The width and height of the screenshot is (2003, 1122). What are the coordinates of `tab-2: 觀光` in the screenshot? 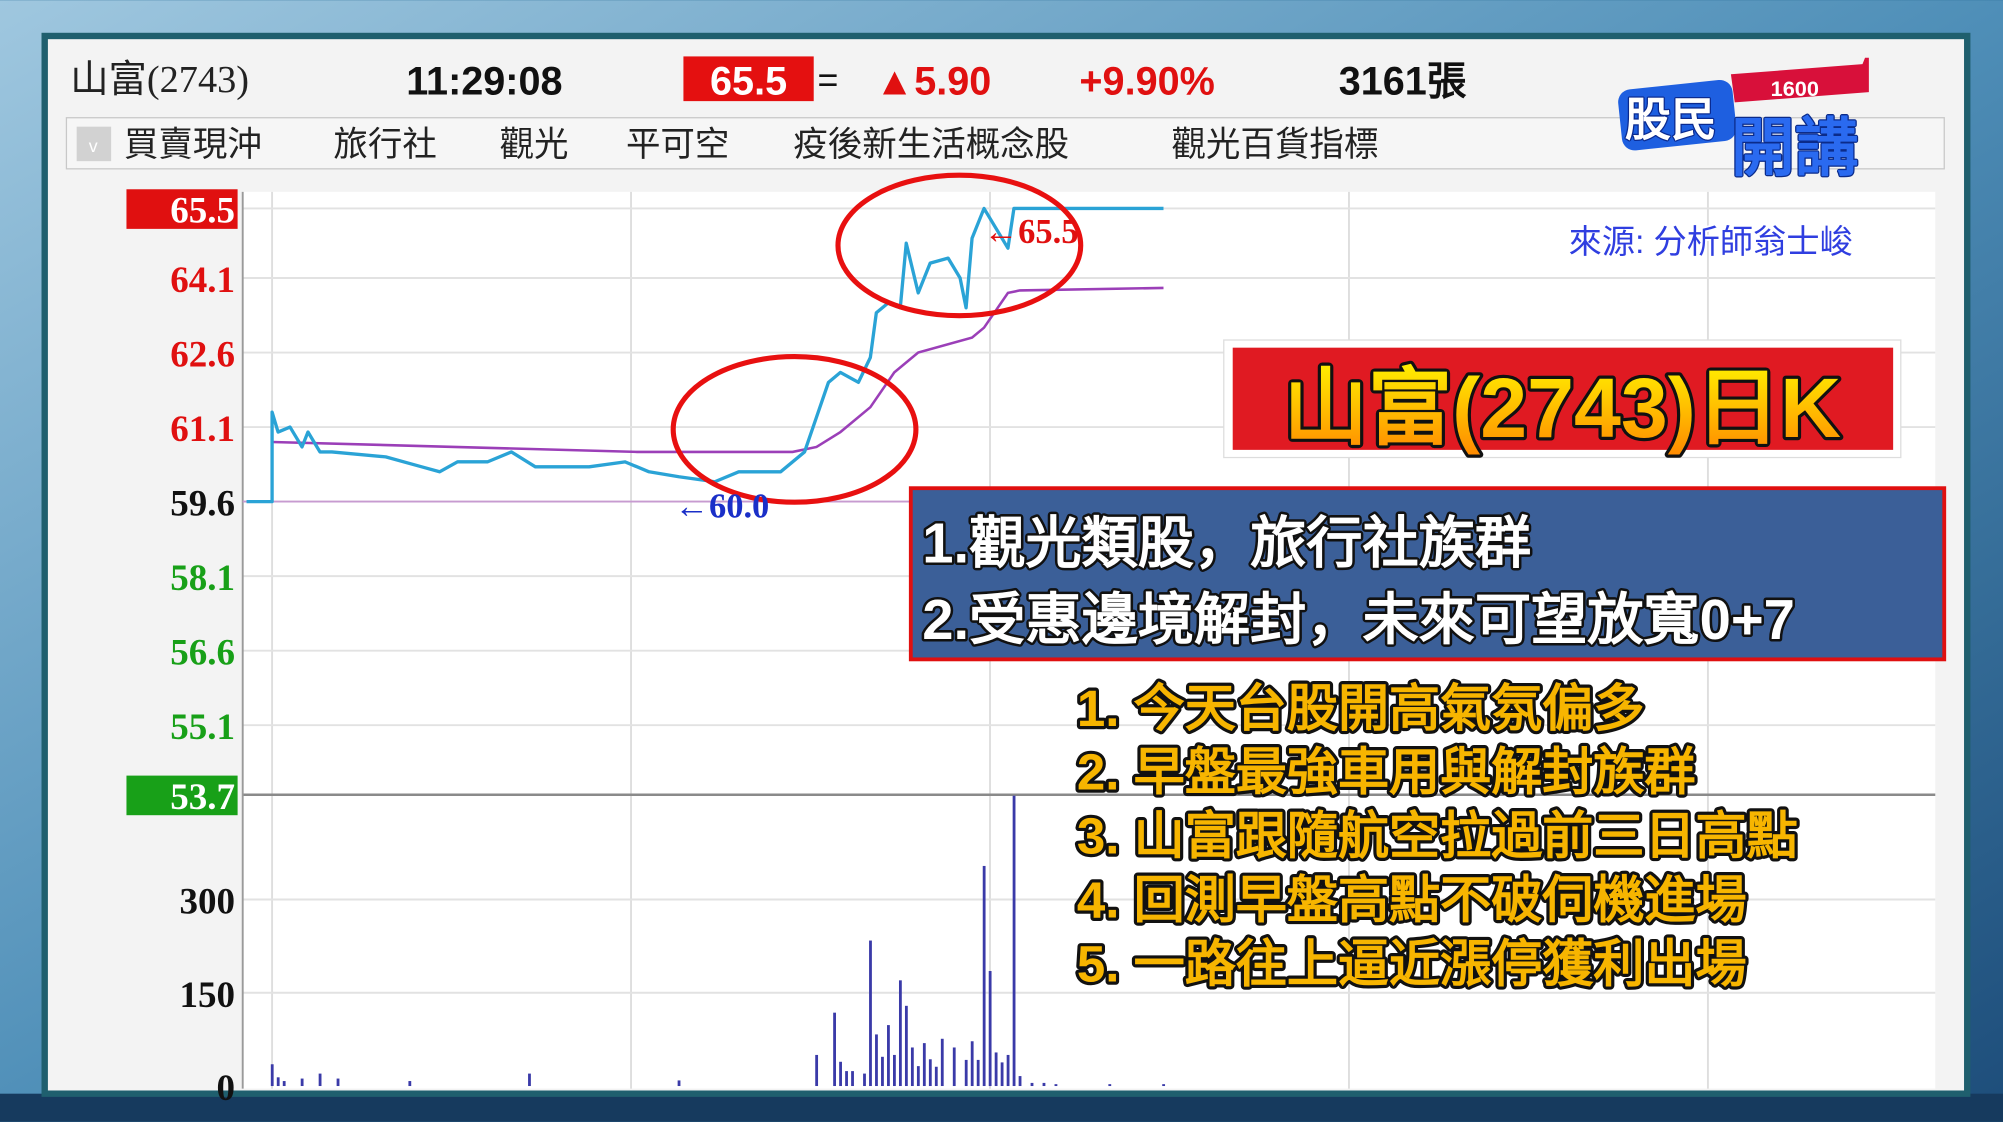 It's located at (533, 145).